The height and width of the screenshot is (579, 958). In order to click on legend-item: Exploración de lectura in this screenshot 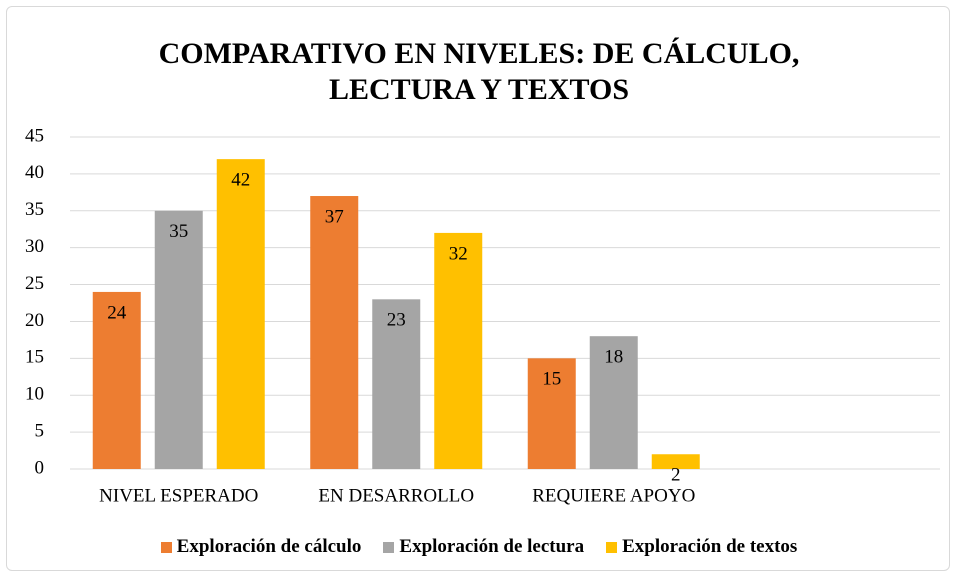, I will do `click(483, 547)`.